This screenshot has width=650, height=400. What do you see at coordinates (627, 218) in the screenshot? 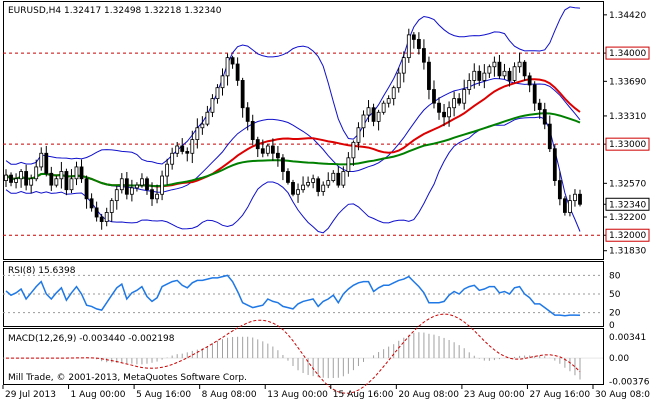
I see `y-tick-label: 1.32200` at bounding box center [627, 218].